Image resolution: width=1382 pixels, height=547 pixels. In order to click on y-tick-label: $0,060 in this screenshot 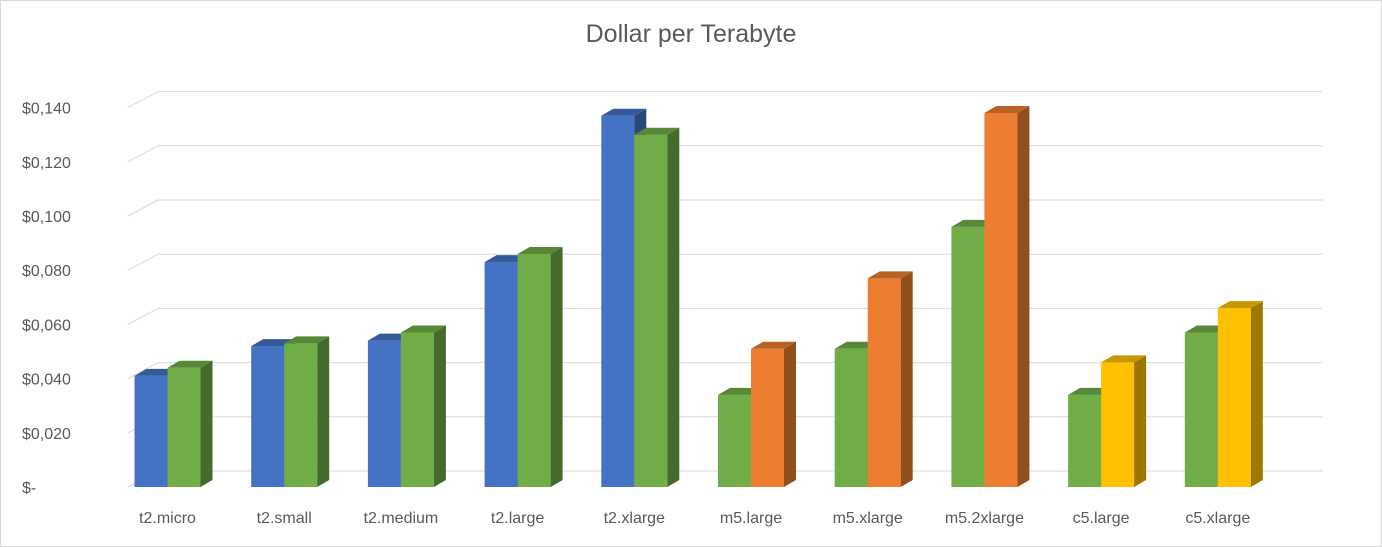, I will do `click(46, 325)`.